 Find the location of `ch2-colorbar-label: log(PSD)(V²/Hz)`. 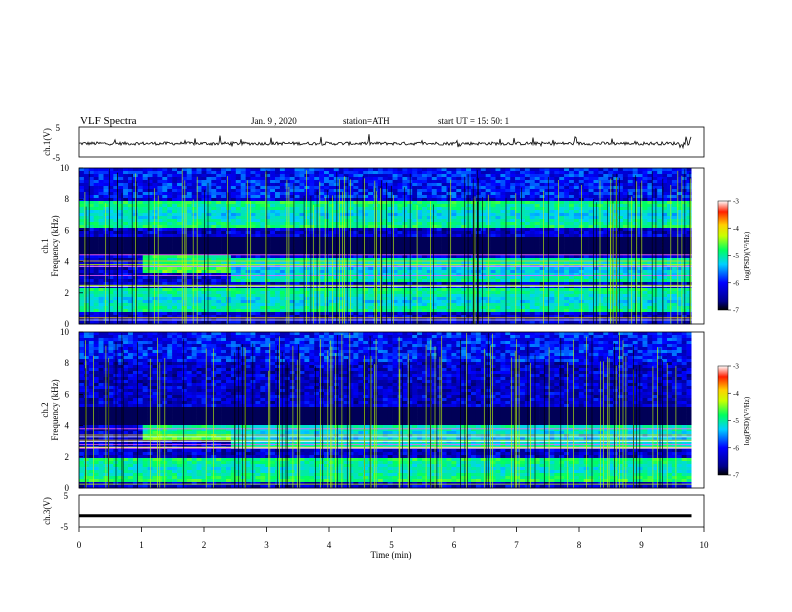

ch2-colorbar-label: log(PSD)(V²/Hz) is located at coordinates (747, 420).